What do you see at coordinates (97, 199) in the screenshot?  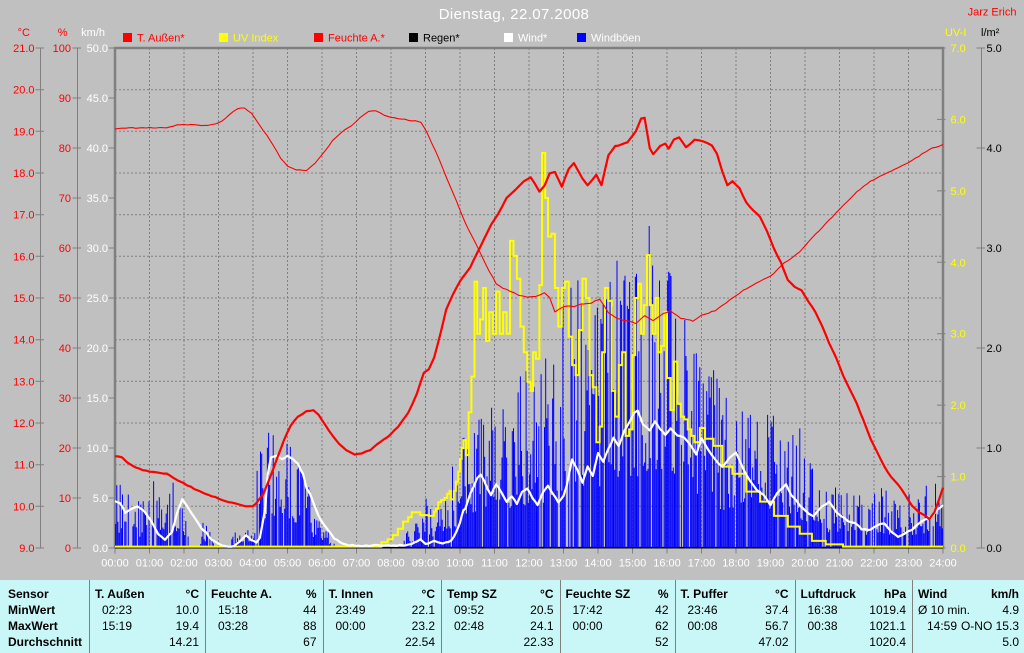 I see `svg-text: 35.0` at bounding box center [97, 199].